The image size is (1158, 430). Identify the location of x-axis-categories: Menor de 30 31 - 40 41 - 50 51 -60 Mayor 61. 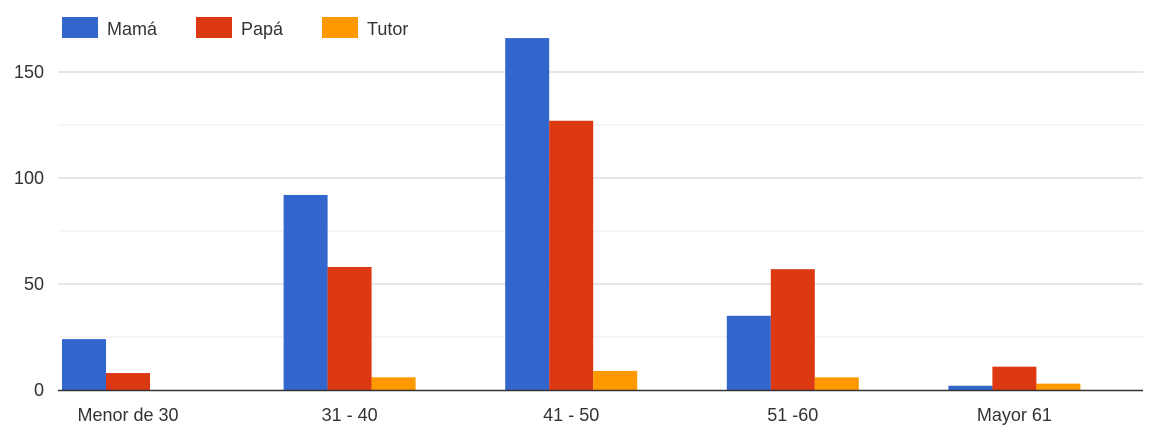
(564, 415).